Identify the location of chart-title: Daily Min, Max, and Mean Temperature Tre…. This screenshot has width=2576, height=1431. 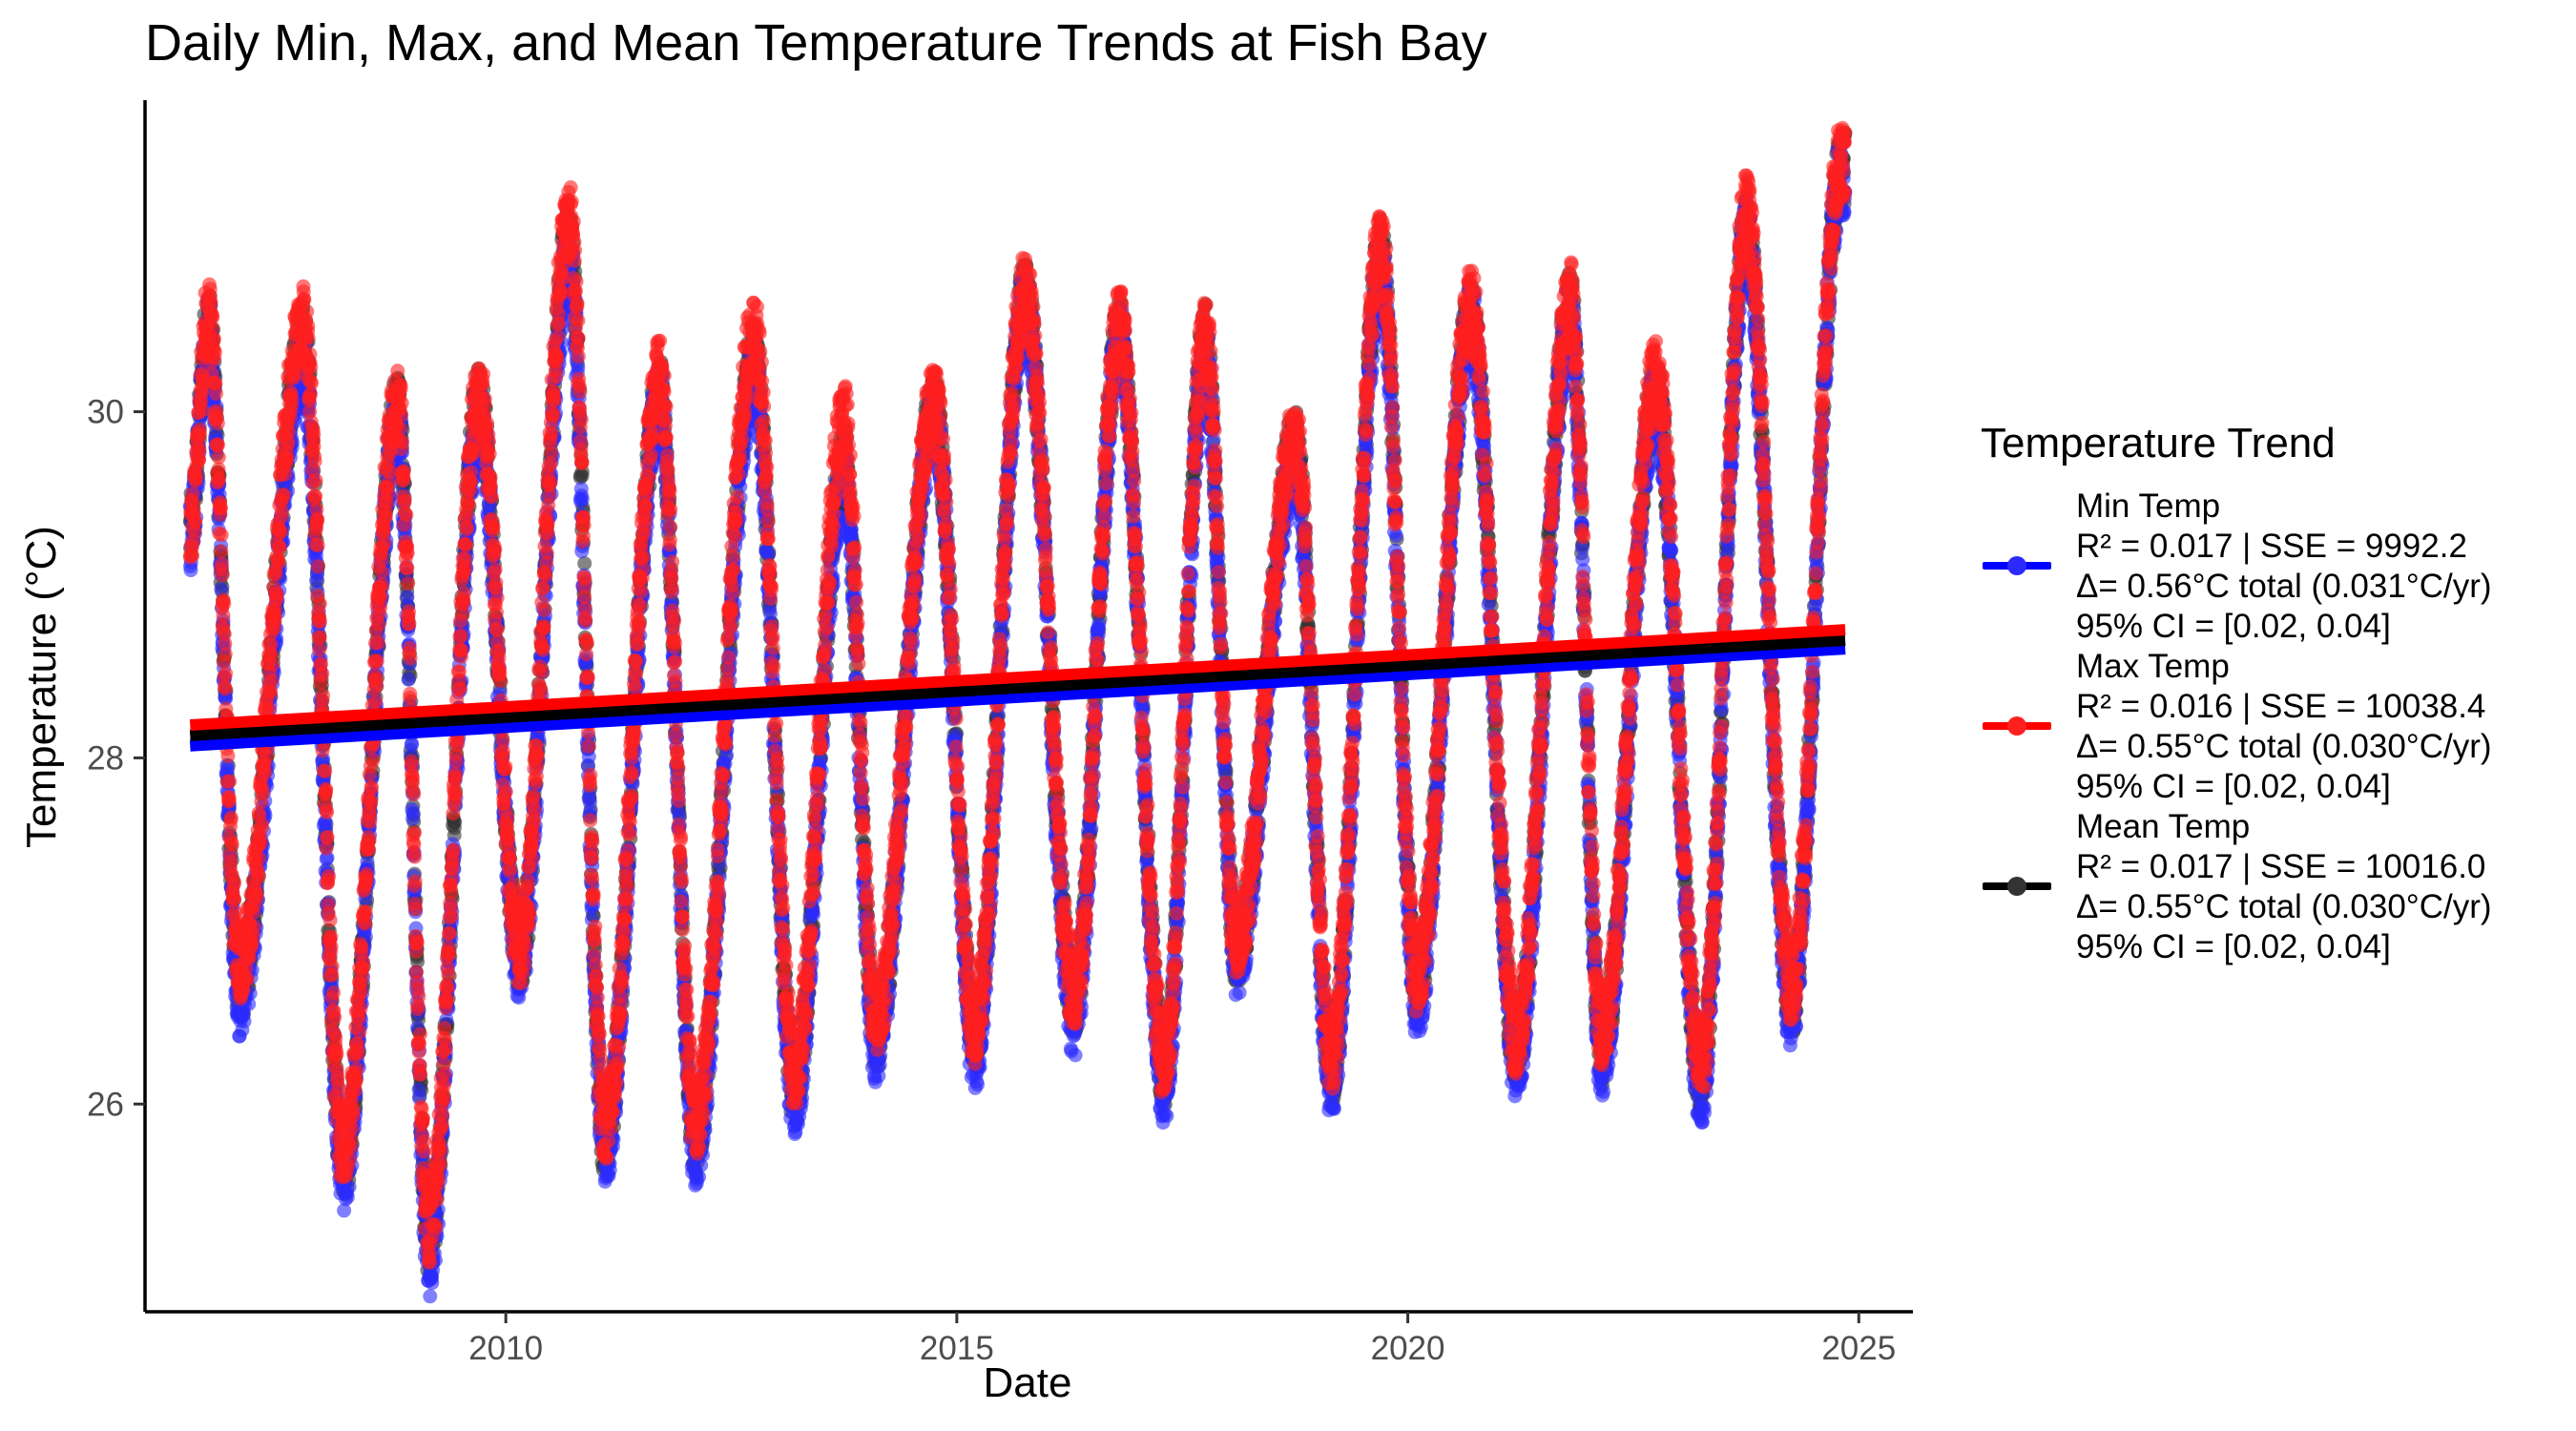
(816, 43).